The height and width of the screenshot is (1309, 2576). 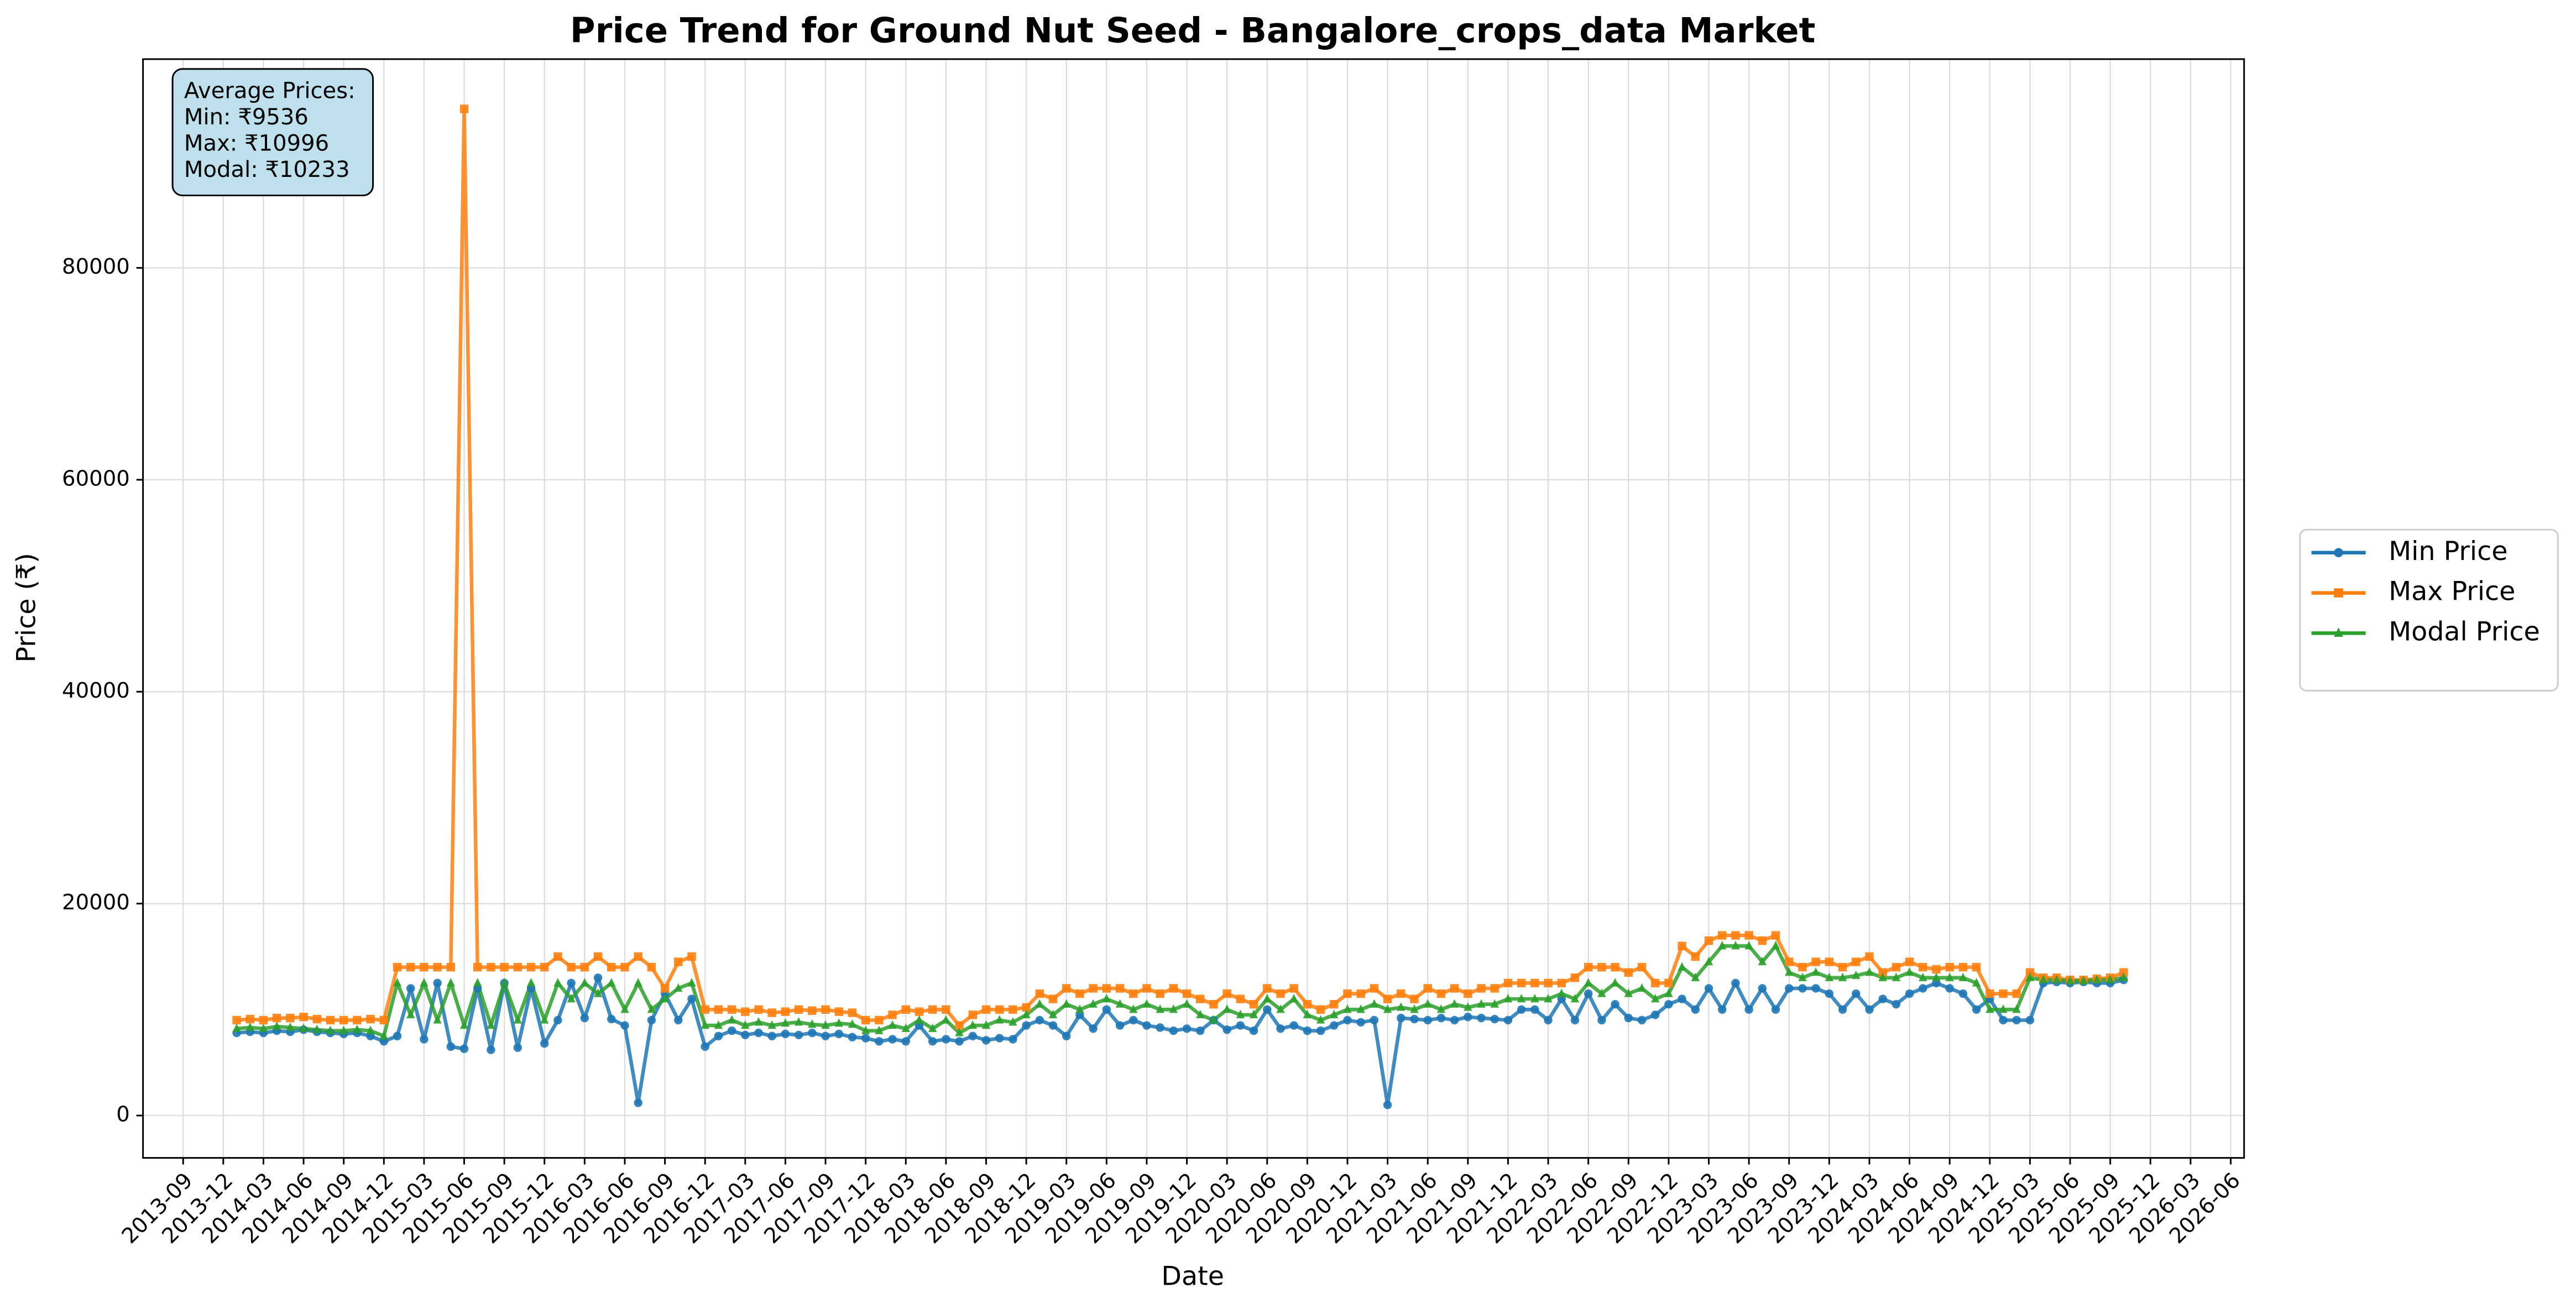 What do you see at coordinates (256, 143) in the screenshot?
I see `annotation-line: Max: ₹10996` at bounding box center [256, 143].